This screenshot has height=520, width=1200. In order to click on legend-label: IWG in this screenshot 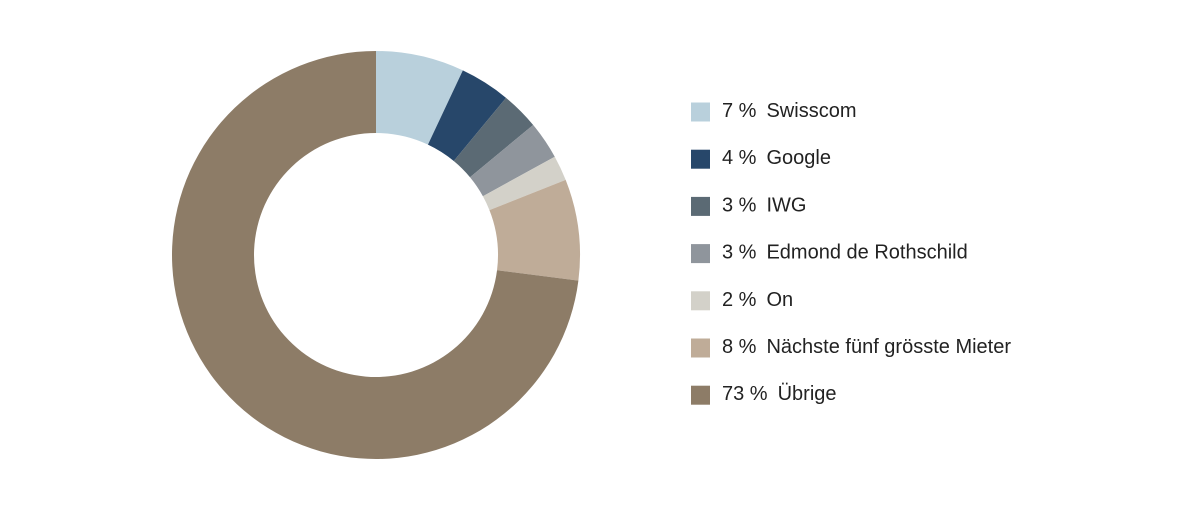, I will do `click(786, 206)`.